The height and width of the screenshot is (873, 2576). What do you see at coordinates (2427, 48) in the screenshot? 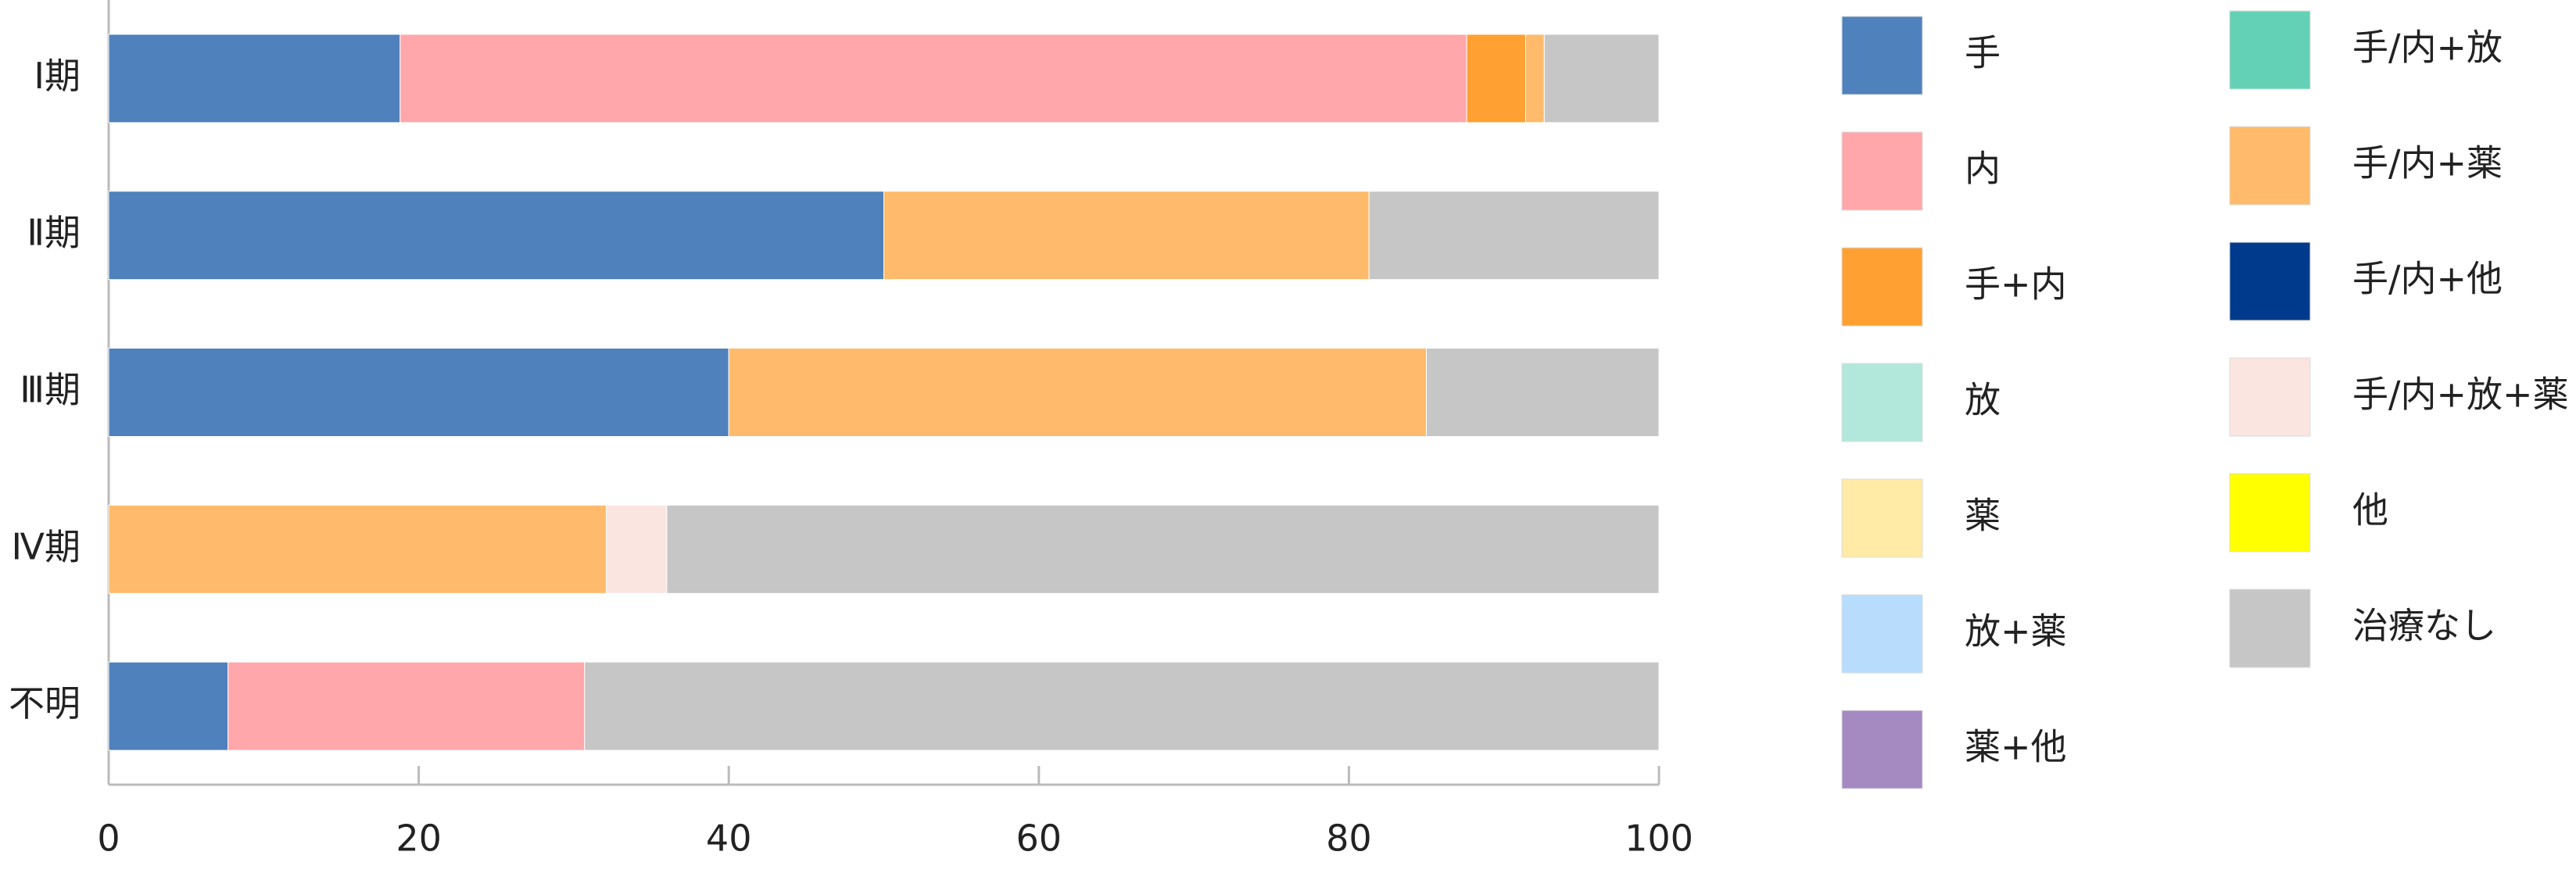
I see `legend-label: 手/内+放` at bounding box center [2427, 48].